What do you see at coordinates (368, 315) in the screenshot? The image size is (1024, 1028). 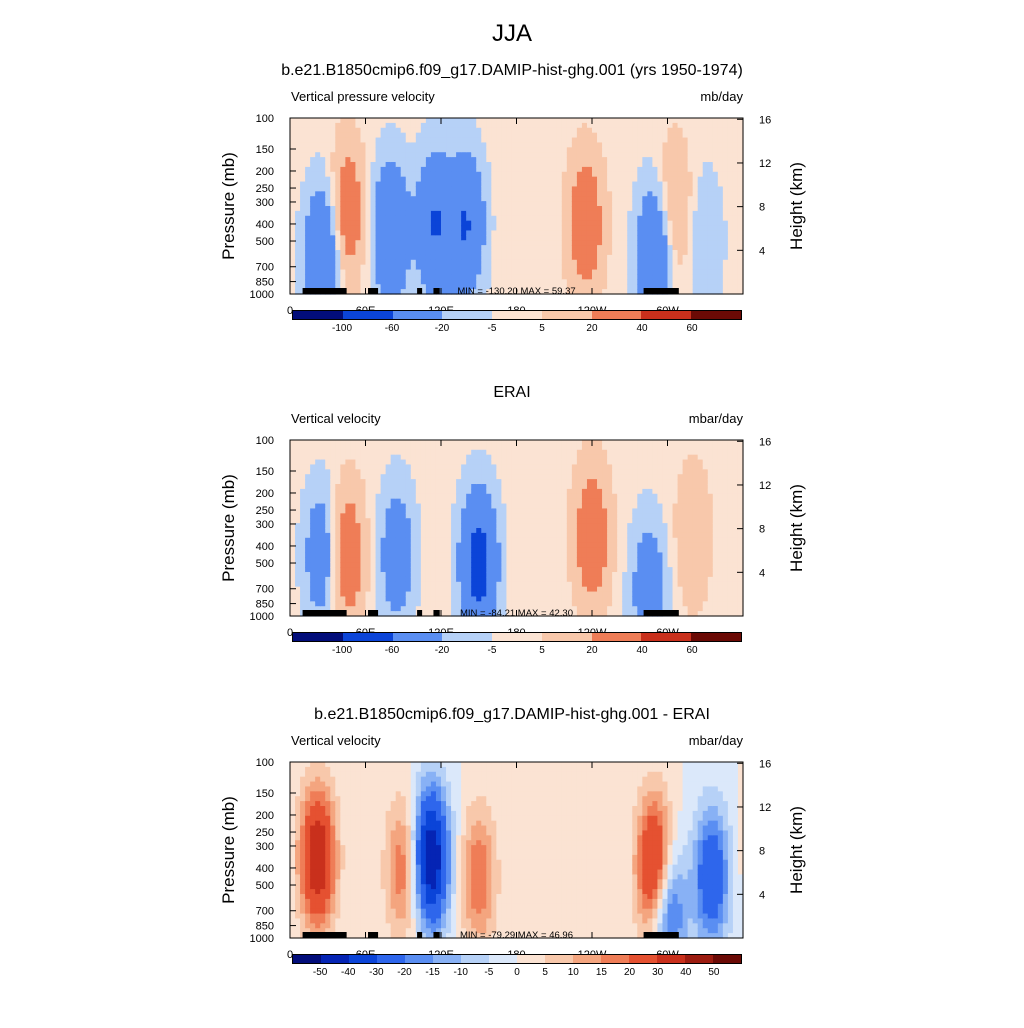 I see `colorbar-swatch` at bounding box center [368, 315].